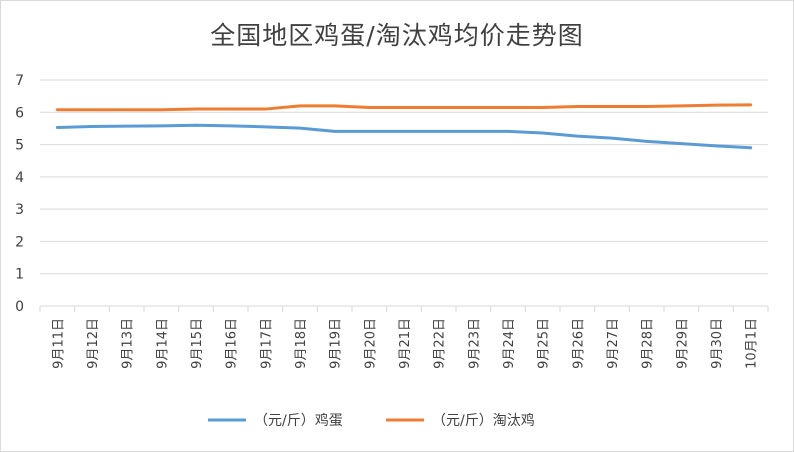 This screenshot has width=794, height=452. What do you see at coordinates (301, 343) in the screenshot?
I see `x-tick-label: 9月18日` at bounding box center [301, 343].